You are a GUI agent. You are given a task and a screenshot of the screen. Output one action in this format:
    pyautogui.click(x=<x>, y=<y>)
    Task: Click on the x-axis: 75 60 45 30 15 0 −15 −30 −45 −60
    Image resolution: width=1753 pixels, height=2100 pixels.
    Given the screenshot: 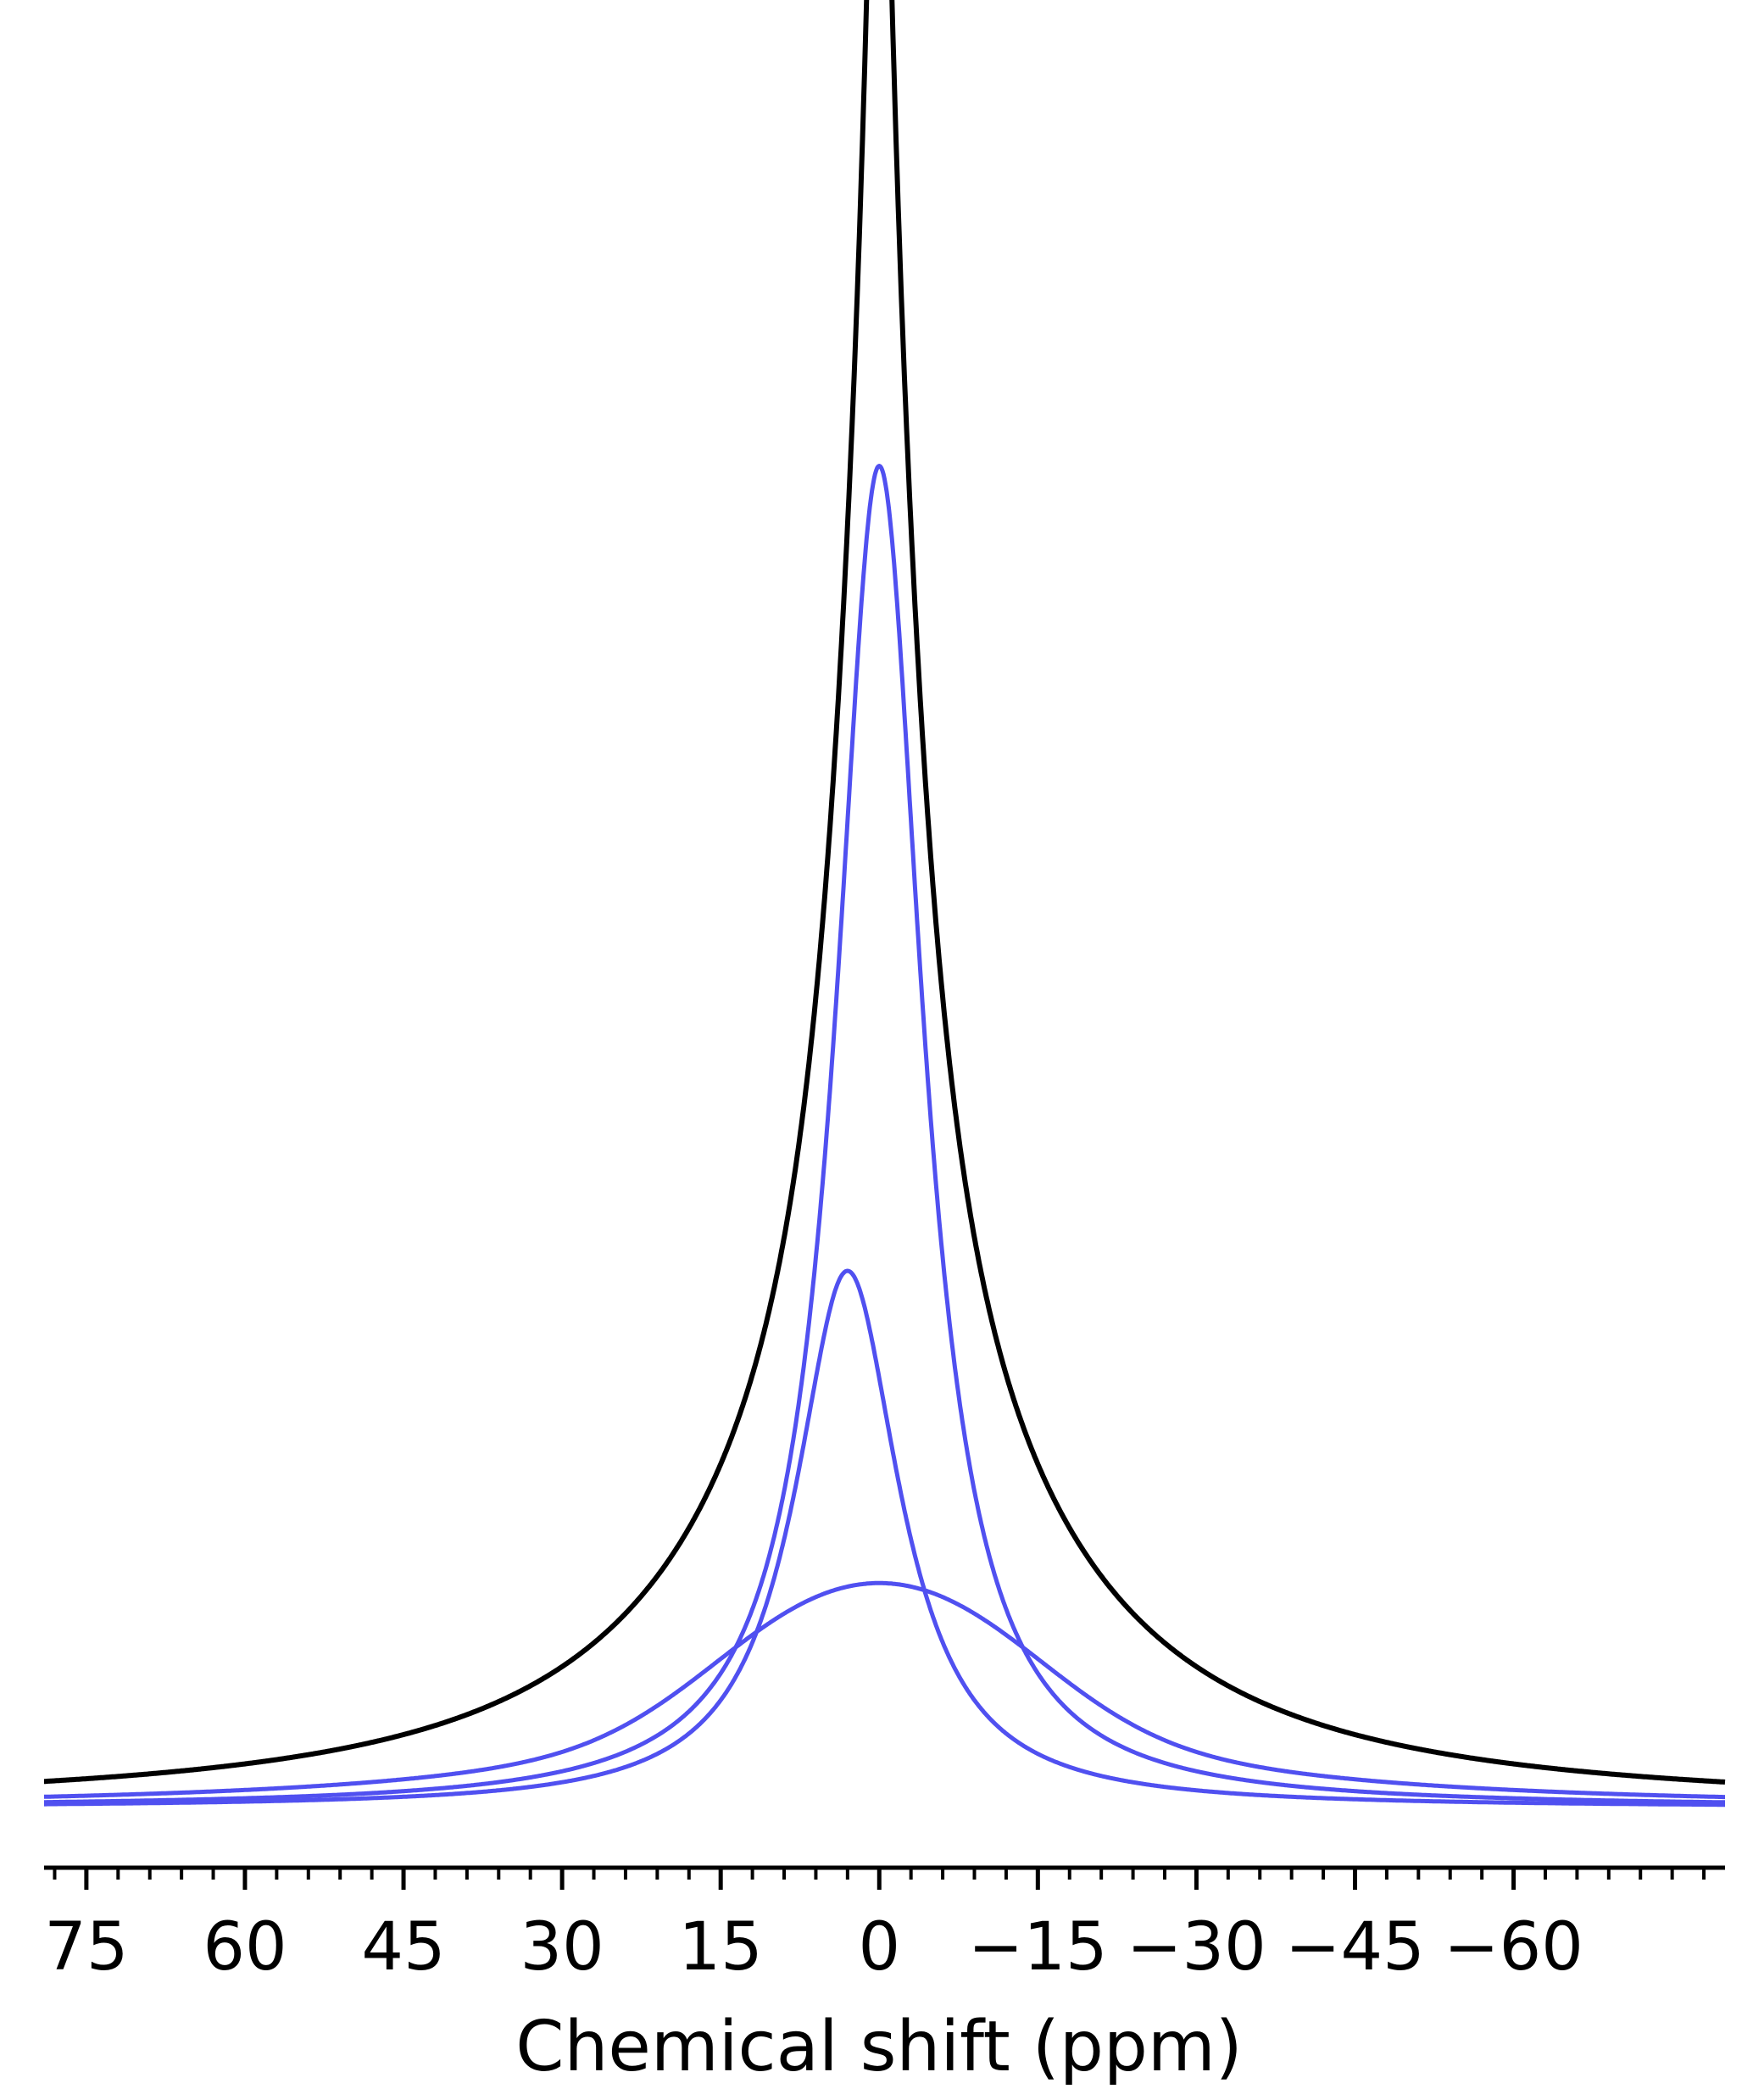 What is the action you would take?
    pyautogui.click(x=885, y=1925)
    